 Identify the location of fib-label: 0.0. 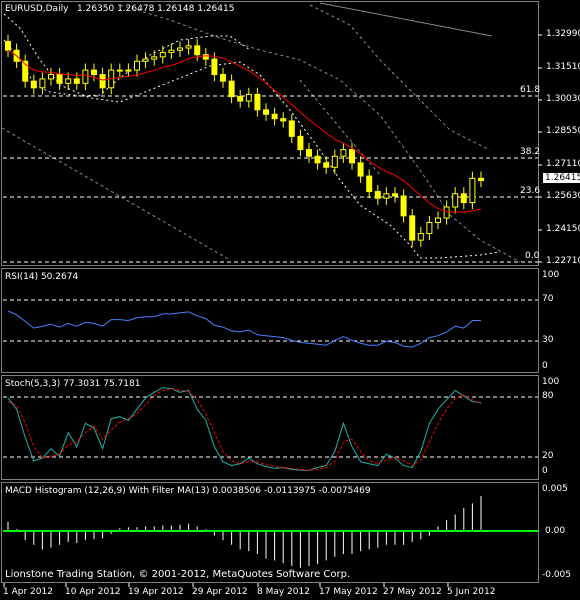
(532, 256).